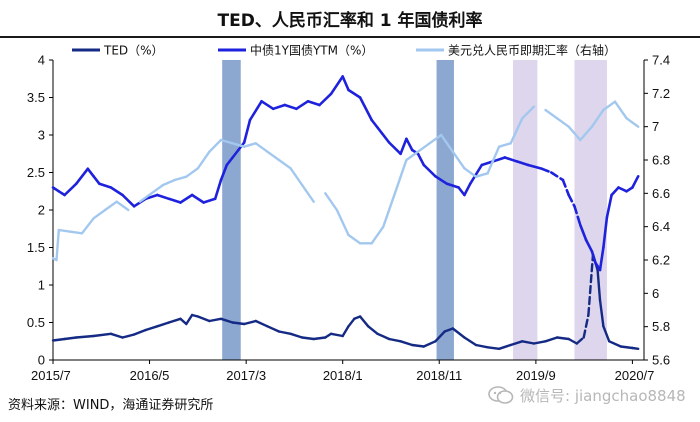 The image size is (700, 422). Describe the element at coordinates (36, 97) in the screenshot. I see `left-tick-label: 3.5` at that location.